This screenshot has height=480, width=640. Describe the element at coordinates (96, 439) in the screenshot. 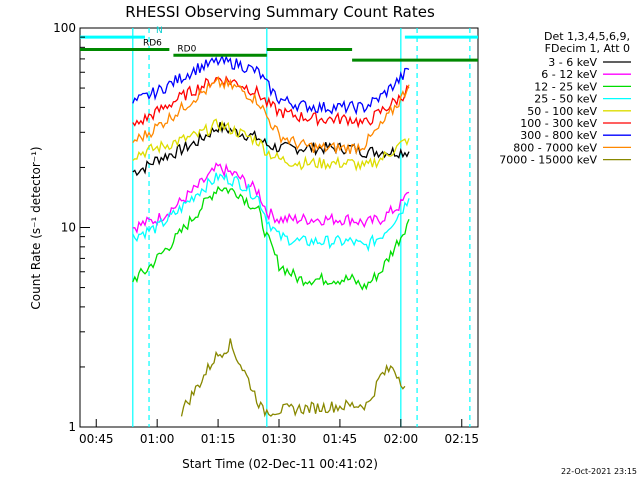

I see `x-tick-label-0: 00:45` at that location.